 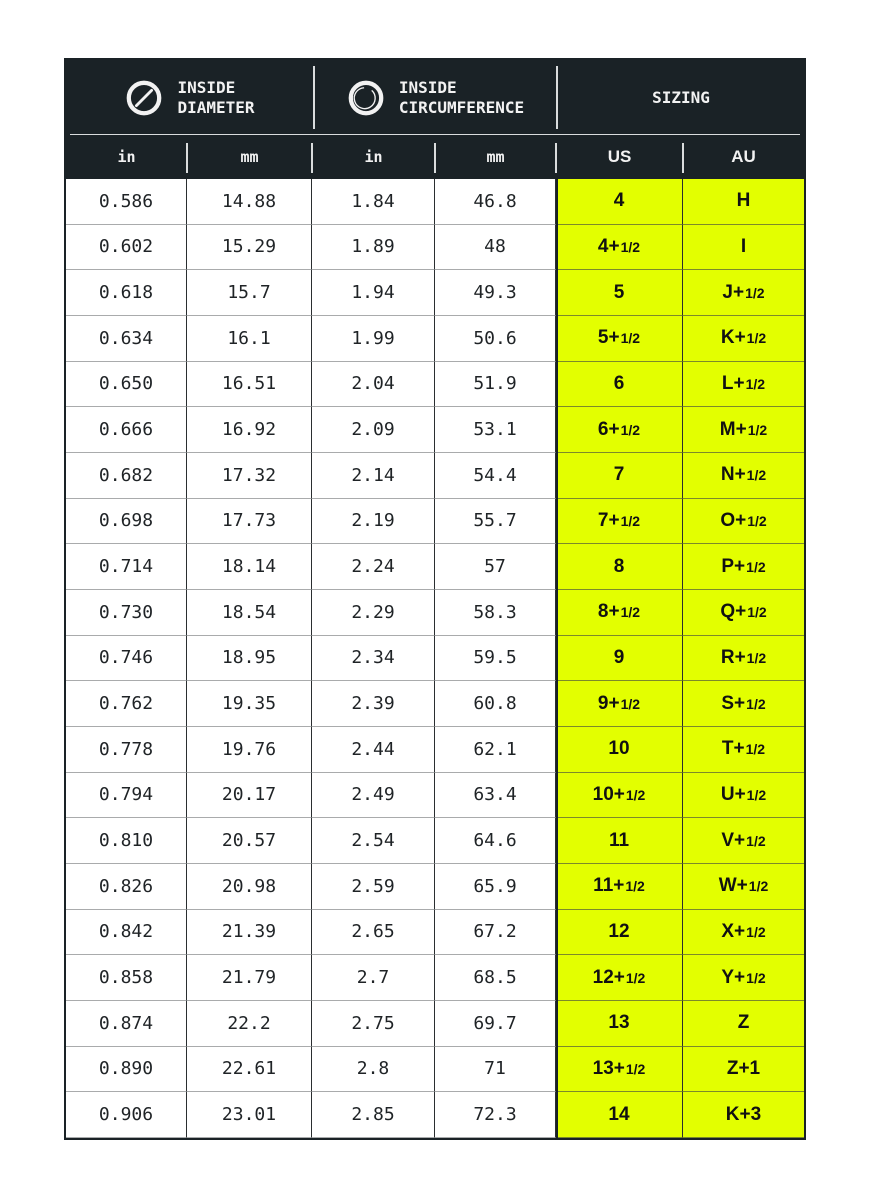 I want to click on cell-c-in: 1.89, so click(x=373, y=247).